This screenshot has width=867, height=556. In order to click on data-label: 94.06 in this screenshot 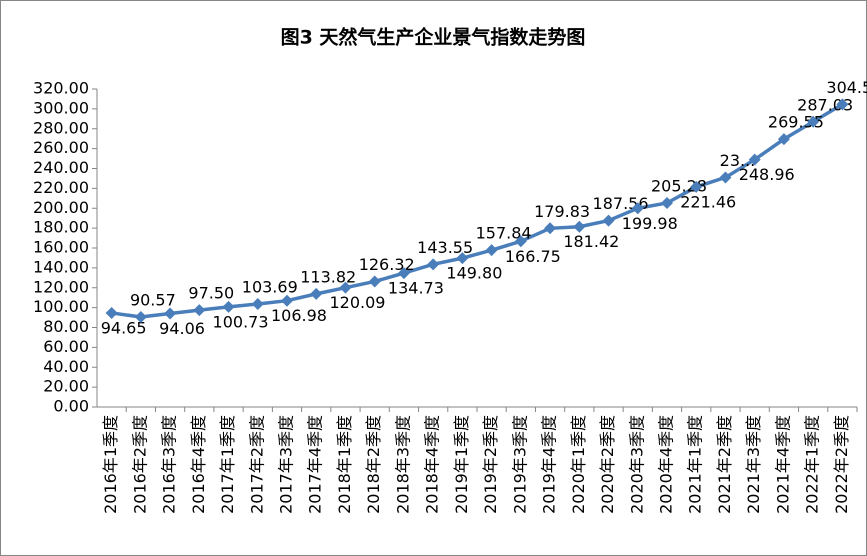, I will do `click(182, 328)`.